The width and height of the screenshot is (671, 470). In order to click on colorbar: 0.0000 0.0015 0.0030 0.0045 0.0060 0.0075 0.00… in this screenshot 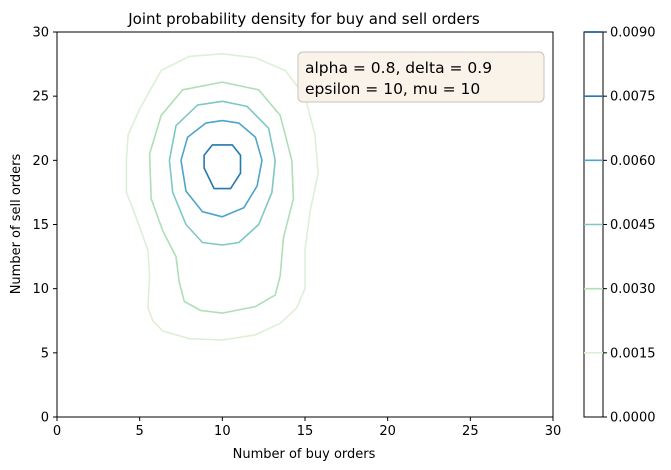, I will do `click(619, 226)`.